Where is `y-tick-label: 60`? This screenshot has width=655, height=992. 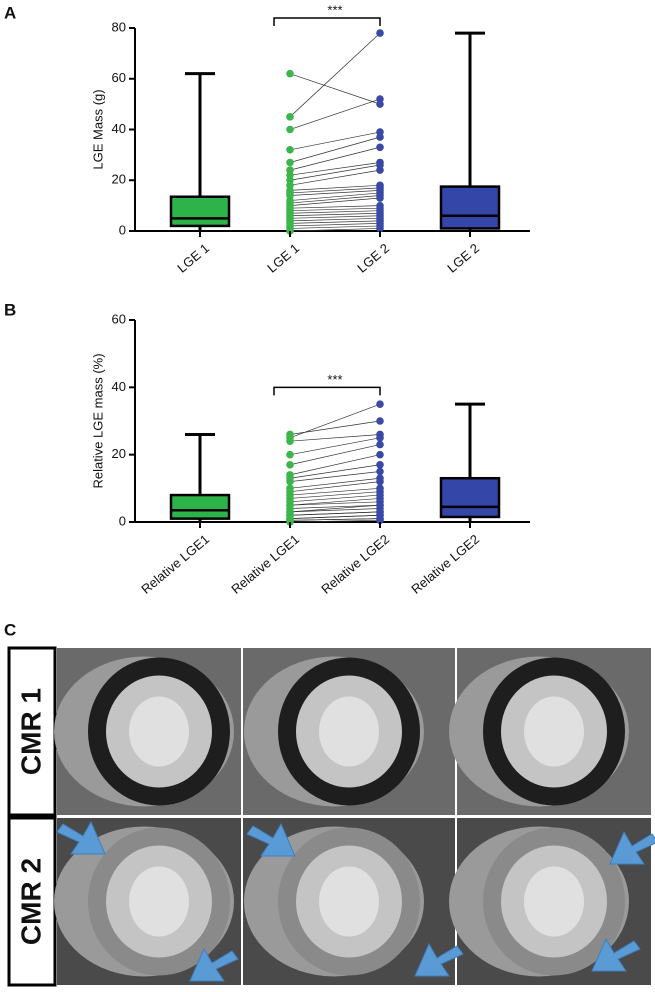 y-tick-label: 60 is located at coordinates (119, 77).